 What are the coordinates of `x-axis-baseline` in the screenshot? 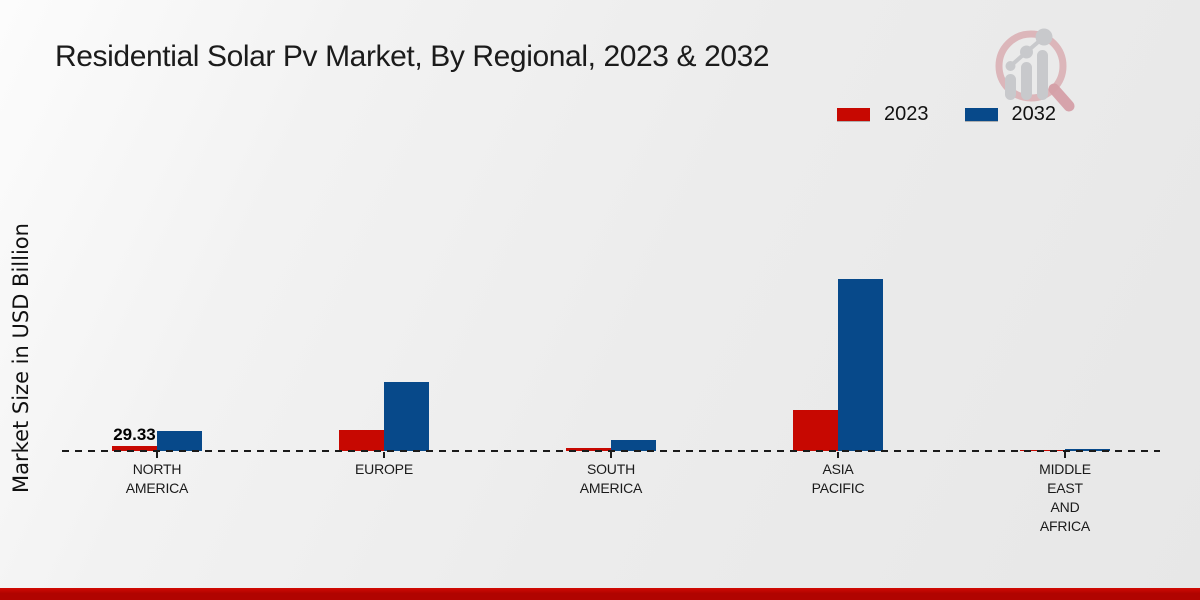 It's located at (611, 451).